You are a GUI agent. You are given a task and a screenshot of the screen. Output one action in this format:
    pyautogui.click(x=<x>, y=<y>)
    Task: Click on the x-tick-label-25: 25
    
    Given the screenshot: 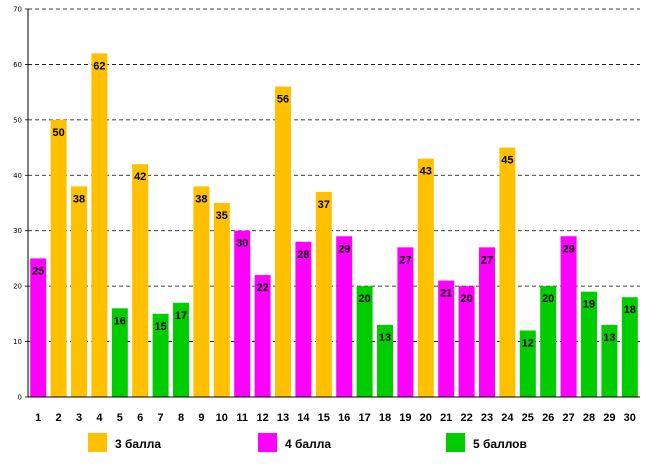 What is the action you would take?
    pyautogui.click(x=528, y=418)
    